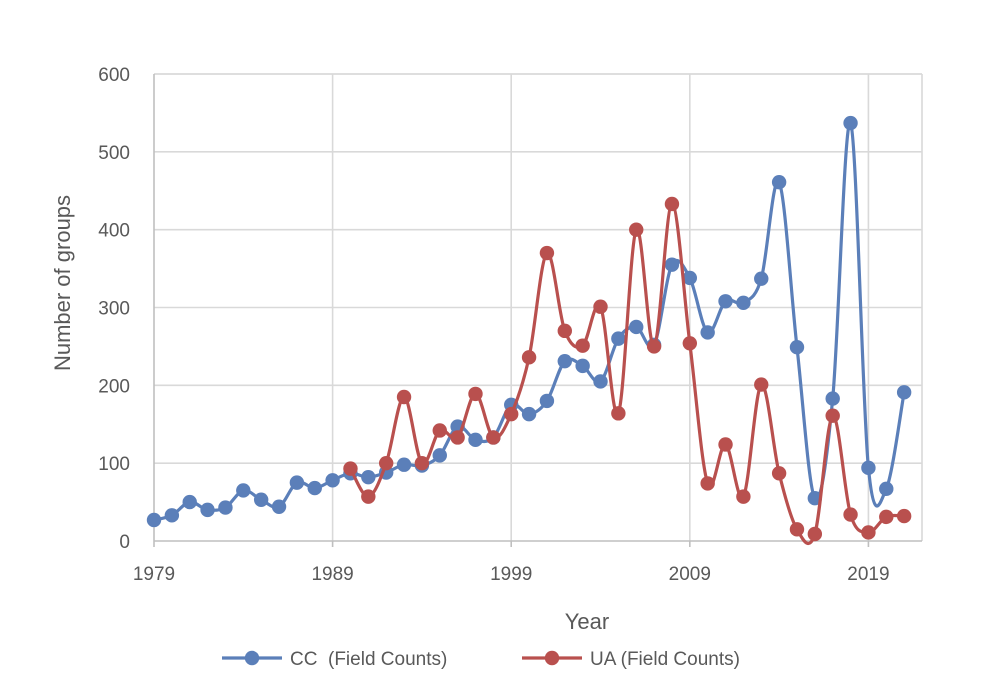 The image size is (988, 696). What do you see at coordinates (665, 659) in the screenshot?
I see `legend-label: UA (Field Counts)` at bounding box center [665, 659].